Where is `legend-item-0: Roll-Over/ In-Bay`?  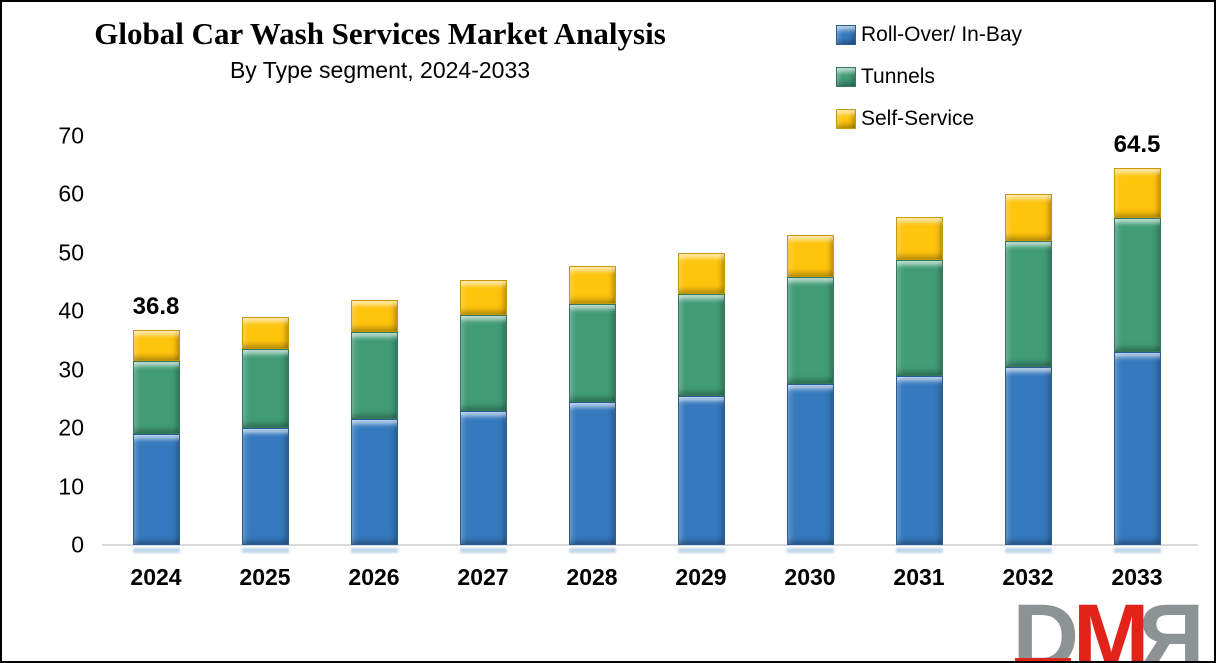
legend-item-0: Roll-Over/ In-Bay is located at coordinates (929, 35).